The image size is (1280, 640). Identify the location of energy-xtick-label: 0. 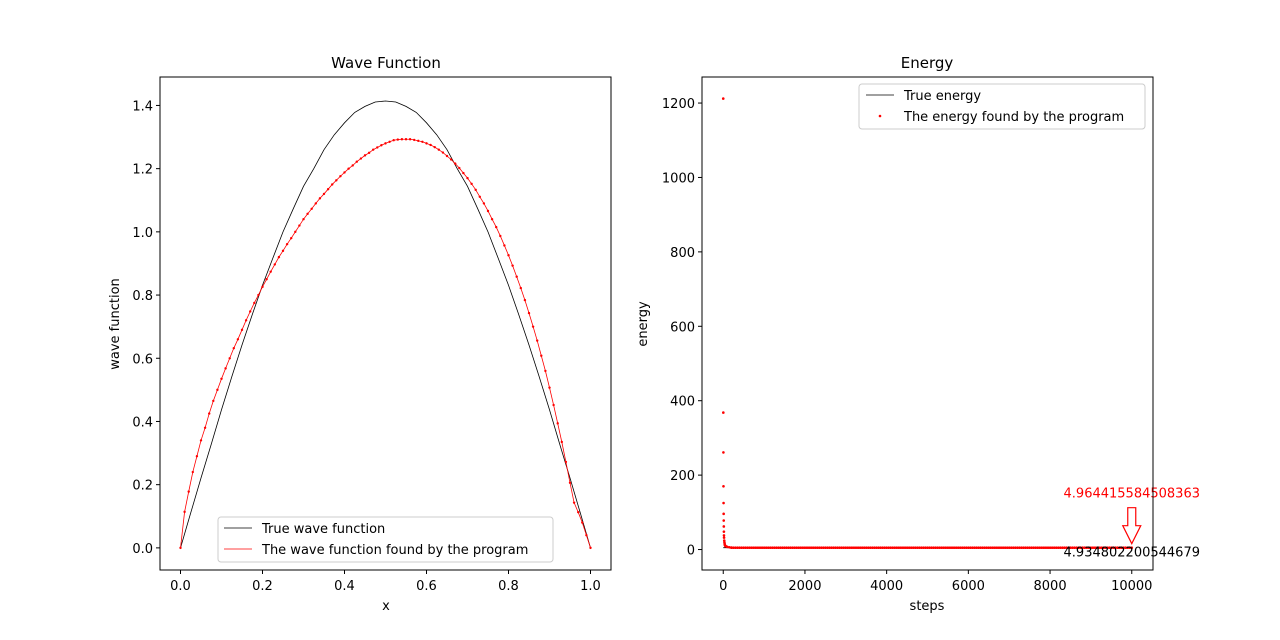
(723, 586).